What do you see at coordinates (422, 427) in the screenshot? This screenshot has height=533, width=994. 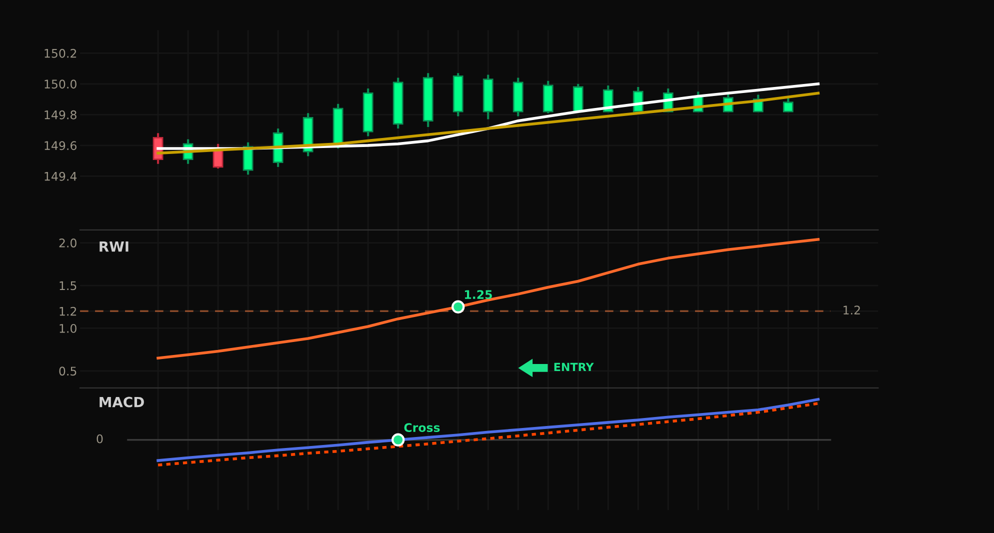 I see `annotation: Cross` at bounding box center [422, 427].